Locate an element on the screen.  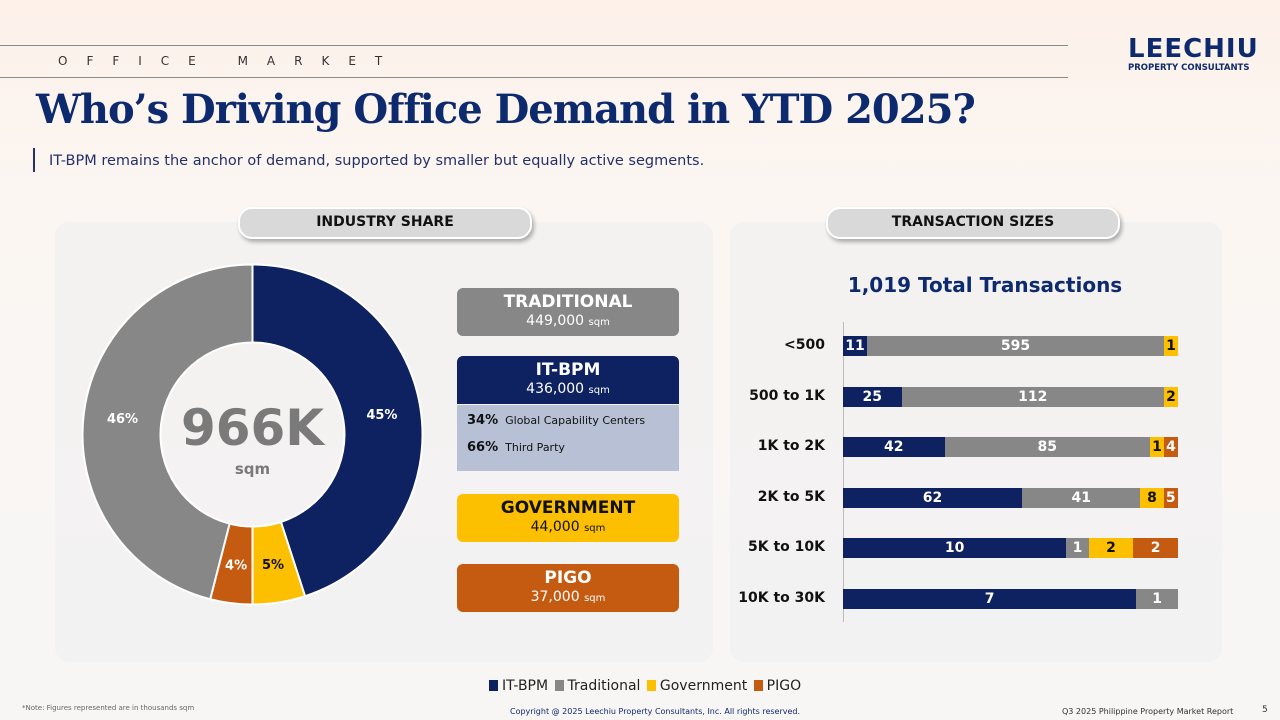
donut-label: 46% is located at coordinates (122, 419).